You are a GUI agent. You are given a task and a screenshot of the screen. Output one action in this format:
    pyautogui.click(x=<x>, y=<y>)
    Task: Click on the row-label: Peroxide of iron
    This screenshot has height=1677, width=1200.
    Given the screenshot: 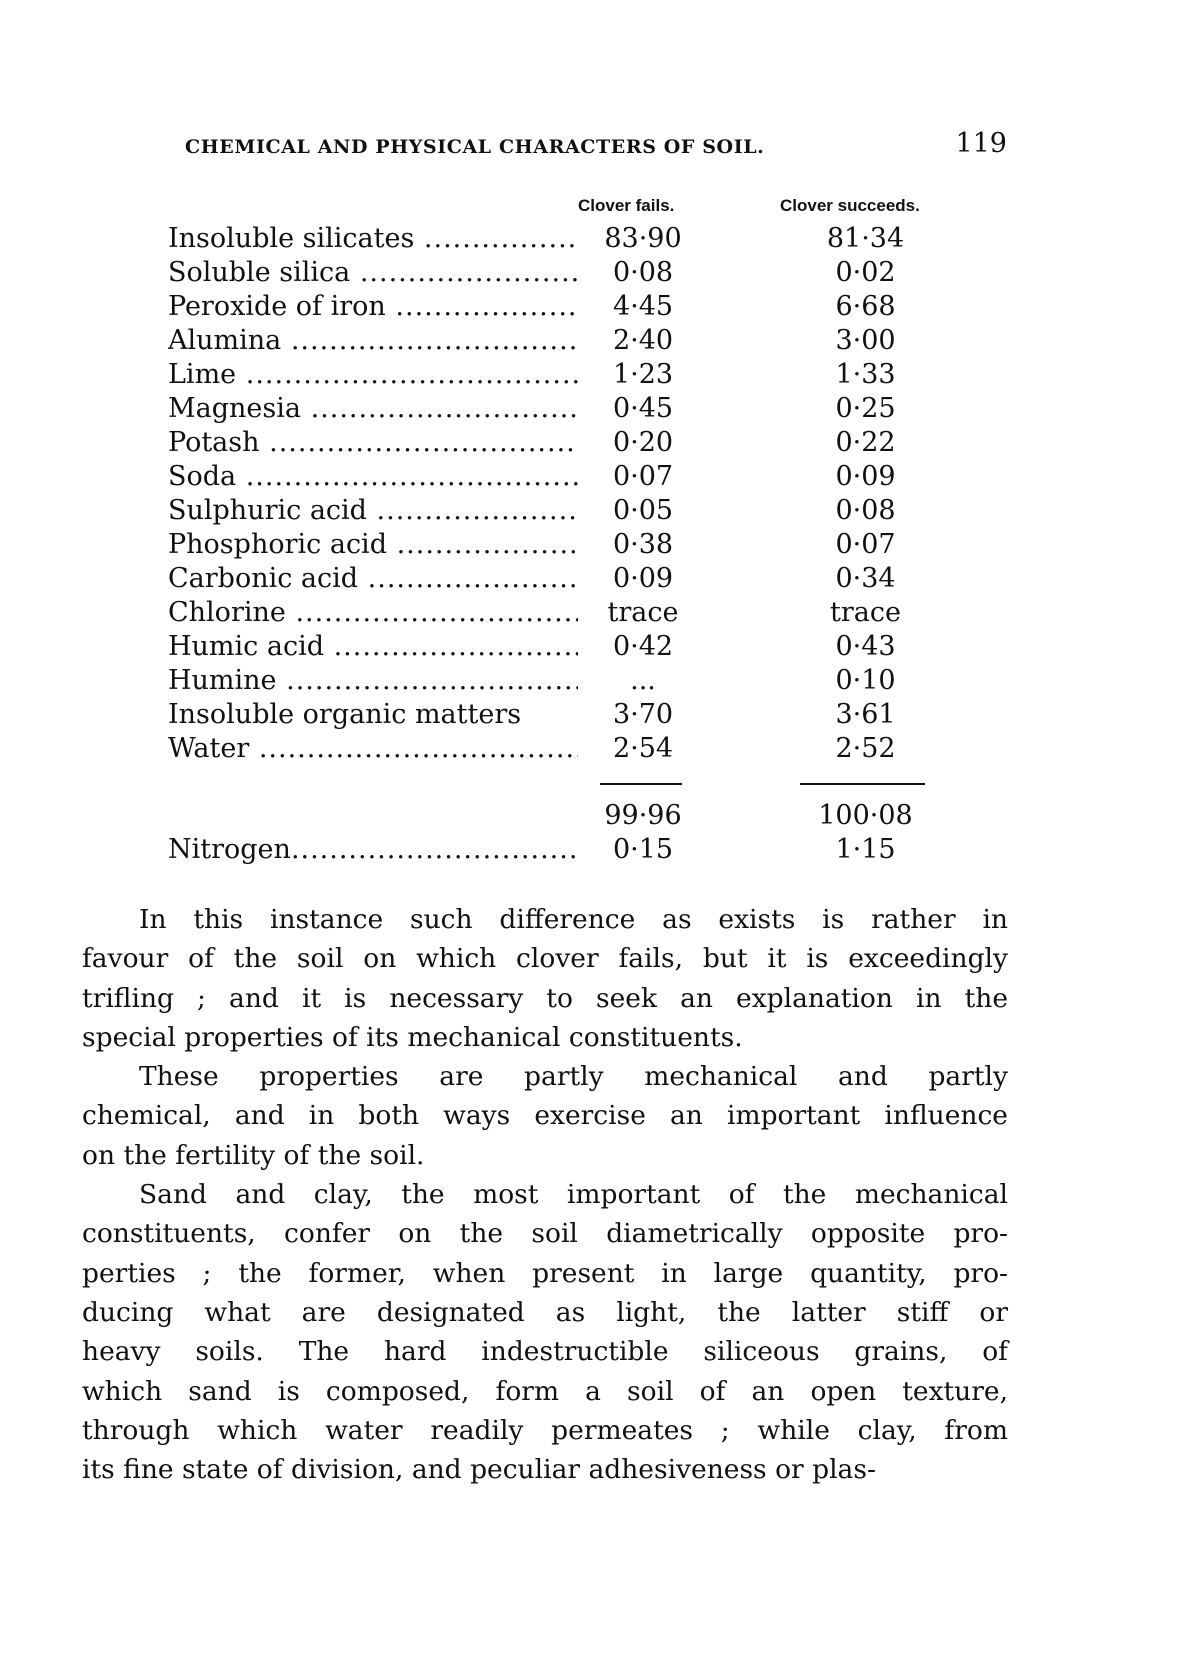 What is the action you would take?
    pyautogui.click(x=277, y=306)
    